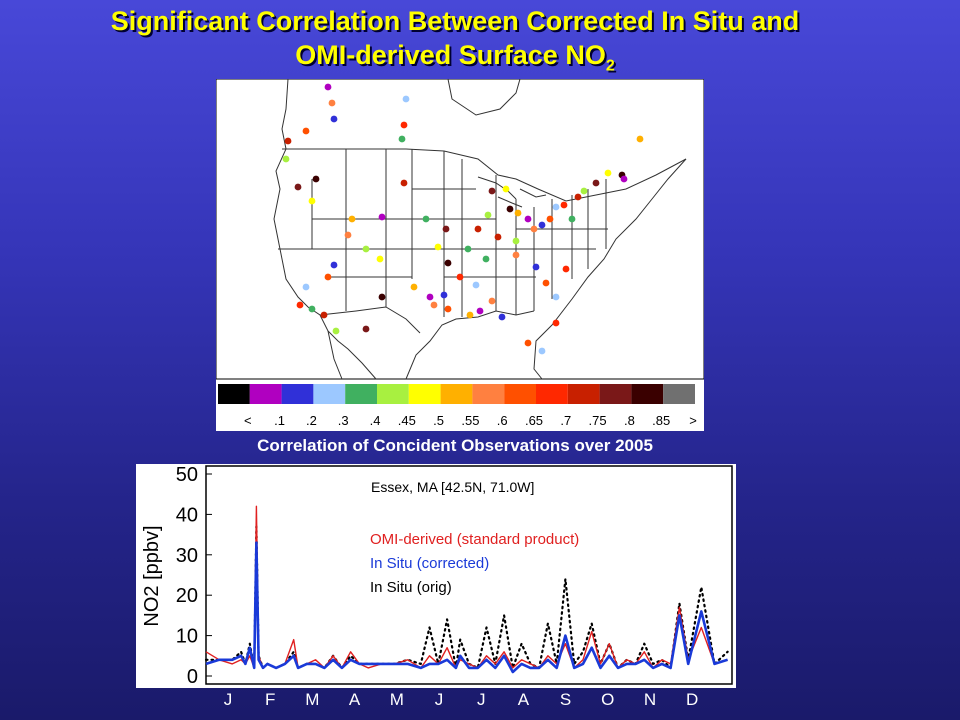 The image size is (960, 720). What do you see at coordinates (610, 269) in the screenshot?
I see `east-coast-outline` at bounding box center [610, 269].